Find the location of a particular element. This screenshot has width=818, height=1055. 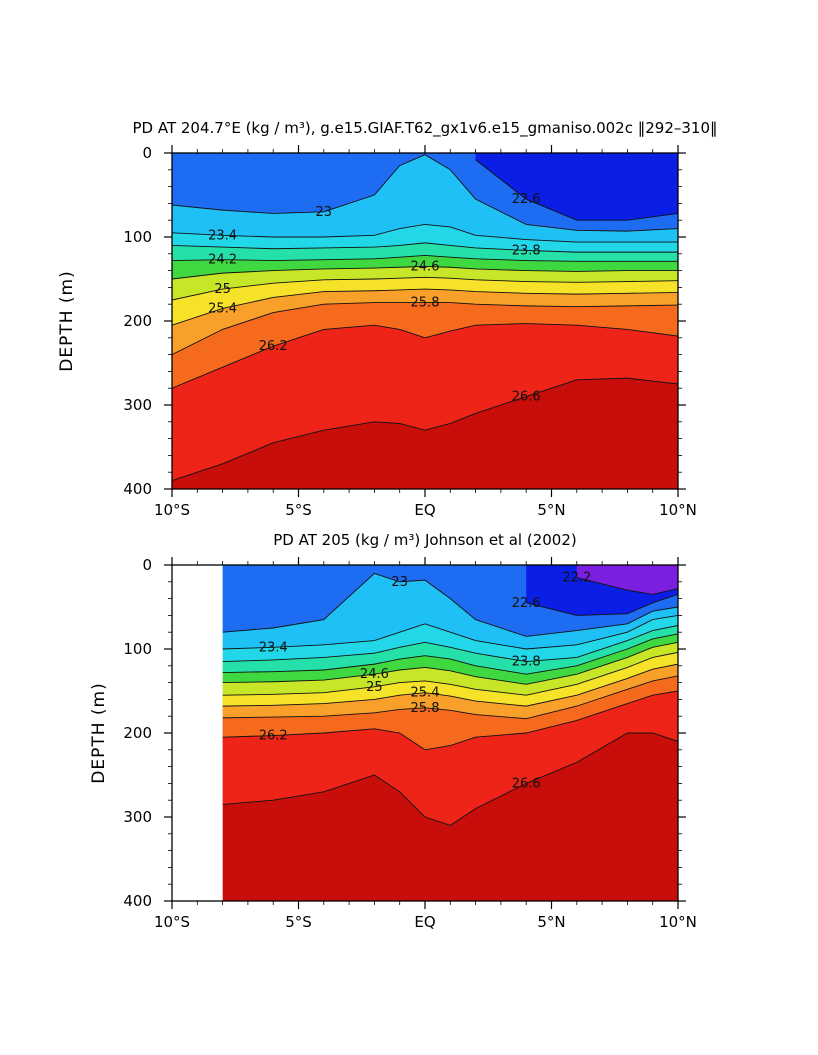

contour-label: 24.2 is located at coordinates (222, 260).